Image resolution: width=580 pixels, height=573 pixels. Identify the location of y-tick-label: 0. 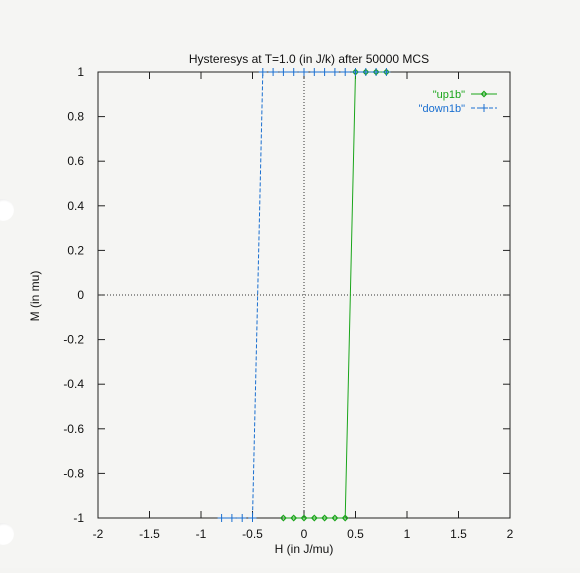
(80, 295).